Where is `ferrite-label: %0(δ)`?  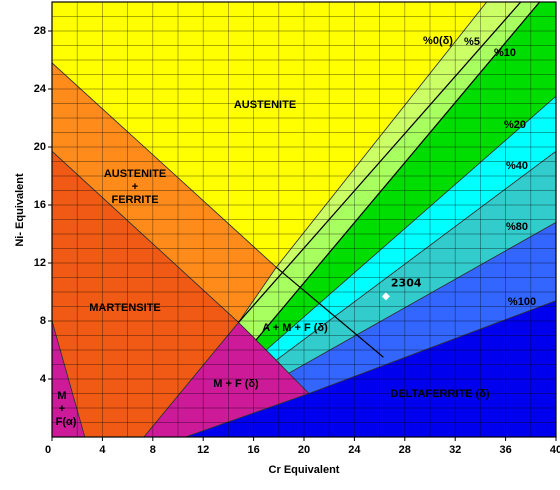
ferrite-label: %0(δ) is located at coordinates (438, 41).